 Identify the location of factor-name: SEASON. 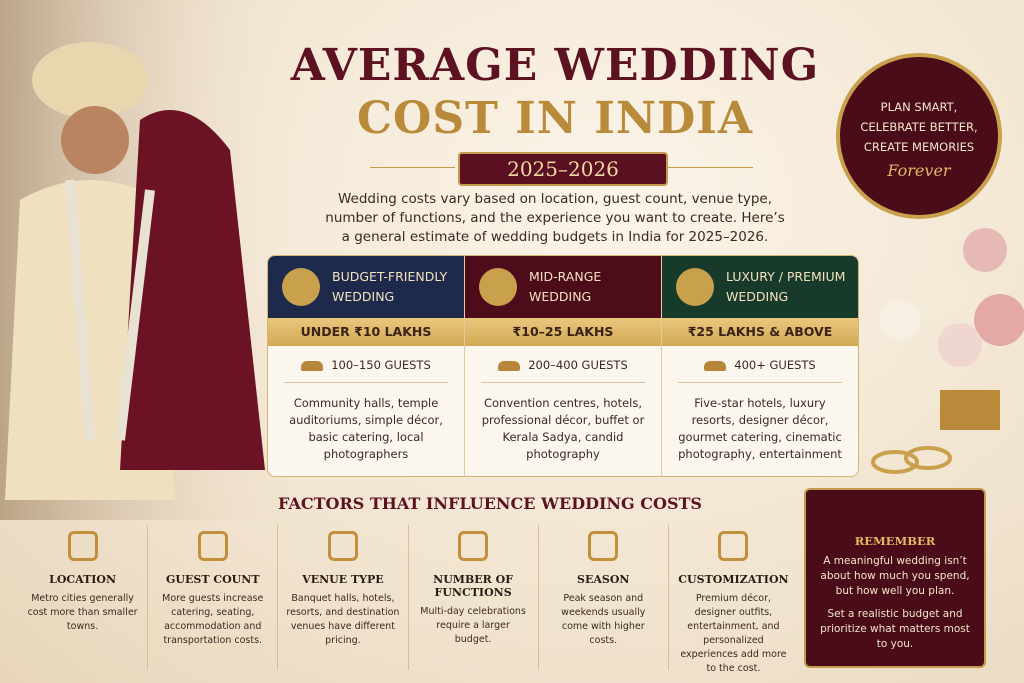
(603, 579).